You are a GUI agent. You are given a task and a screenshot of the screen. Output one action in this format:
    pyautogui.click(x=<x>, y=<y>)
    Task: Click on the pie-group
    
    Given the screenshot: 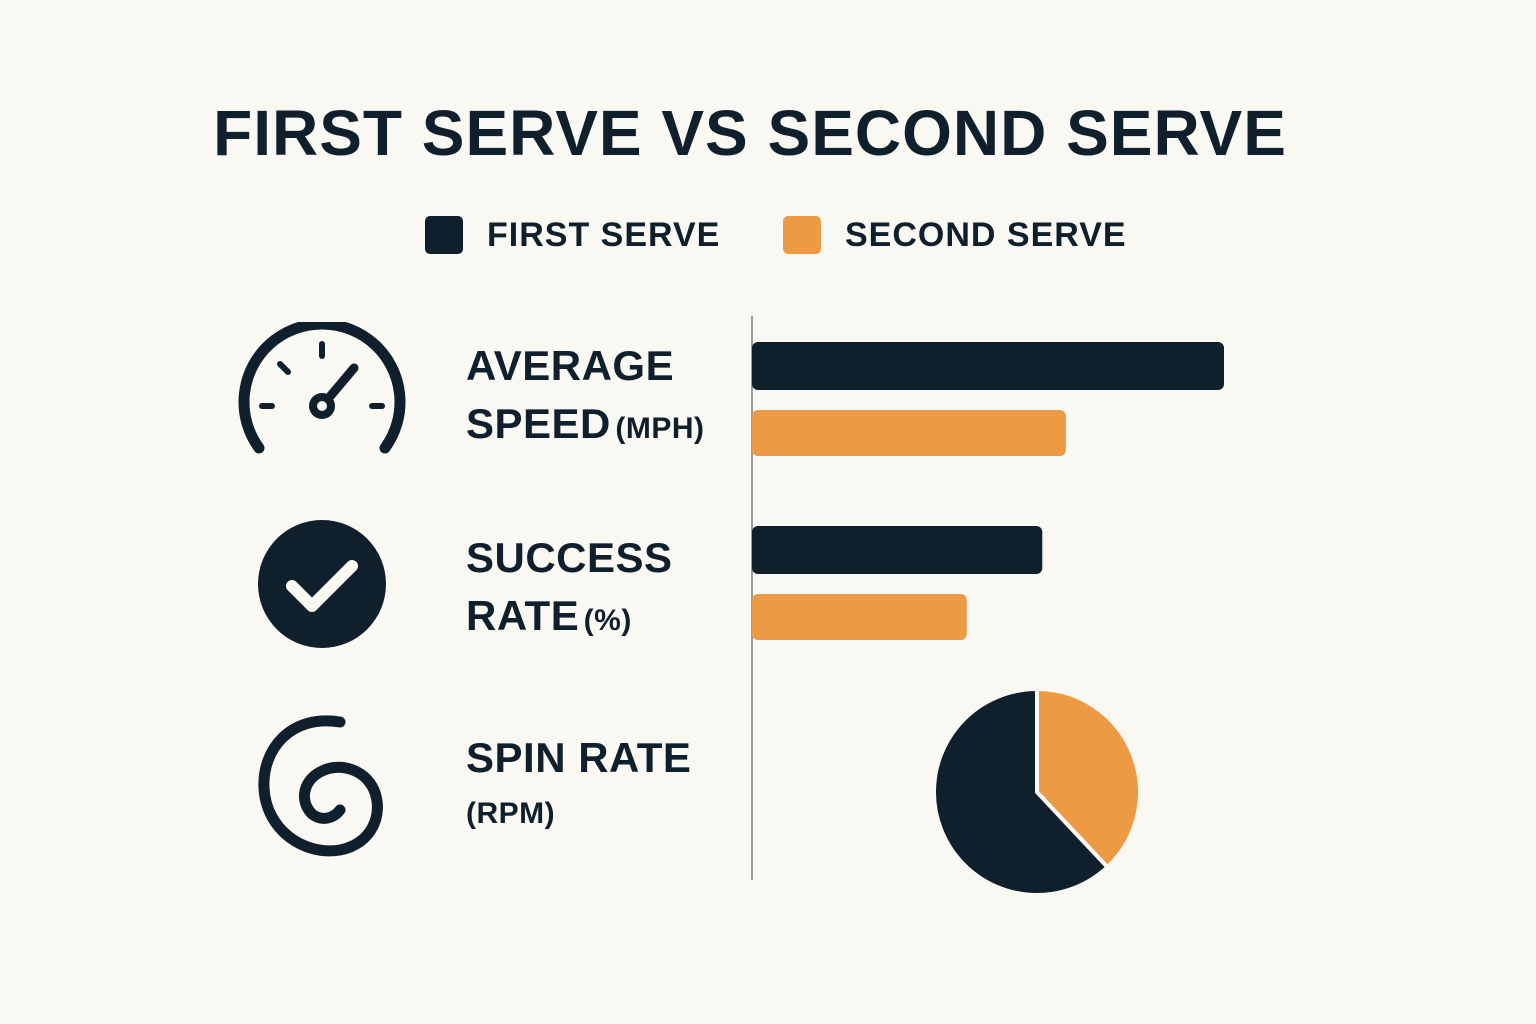 What is the action you would take?
    pyautogui.click(x=1037, y=792)
    